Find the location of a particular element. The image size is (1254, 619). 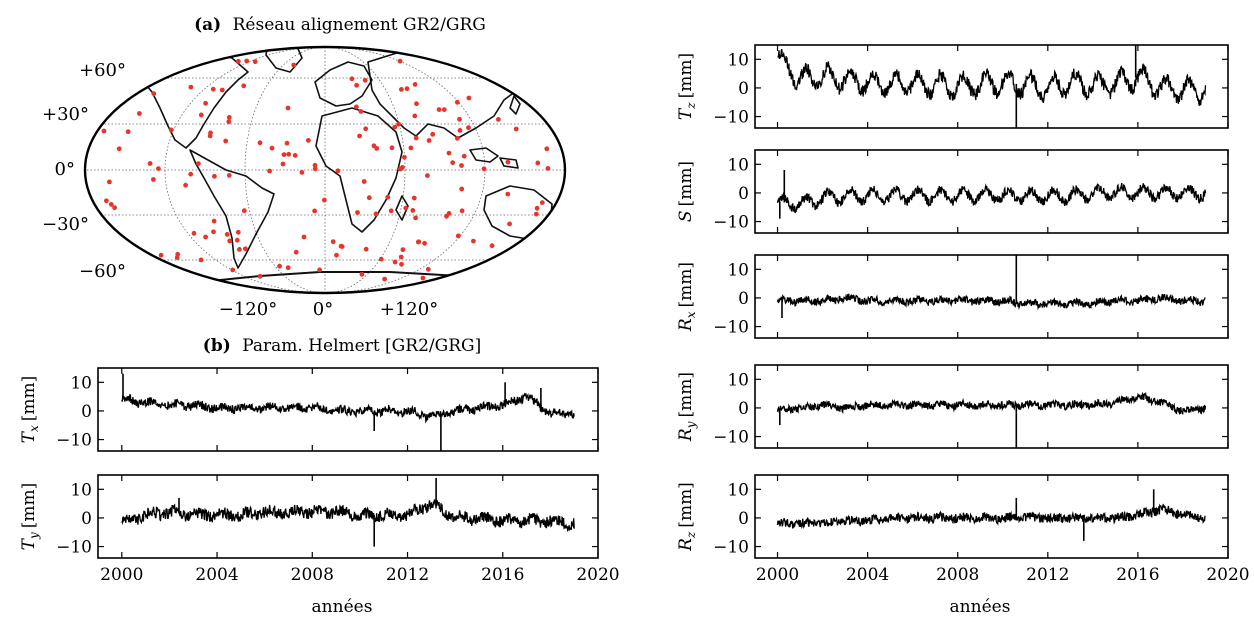

y-axis-label-Tx: Tx[mm] is located at coordinates (30, 410).